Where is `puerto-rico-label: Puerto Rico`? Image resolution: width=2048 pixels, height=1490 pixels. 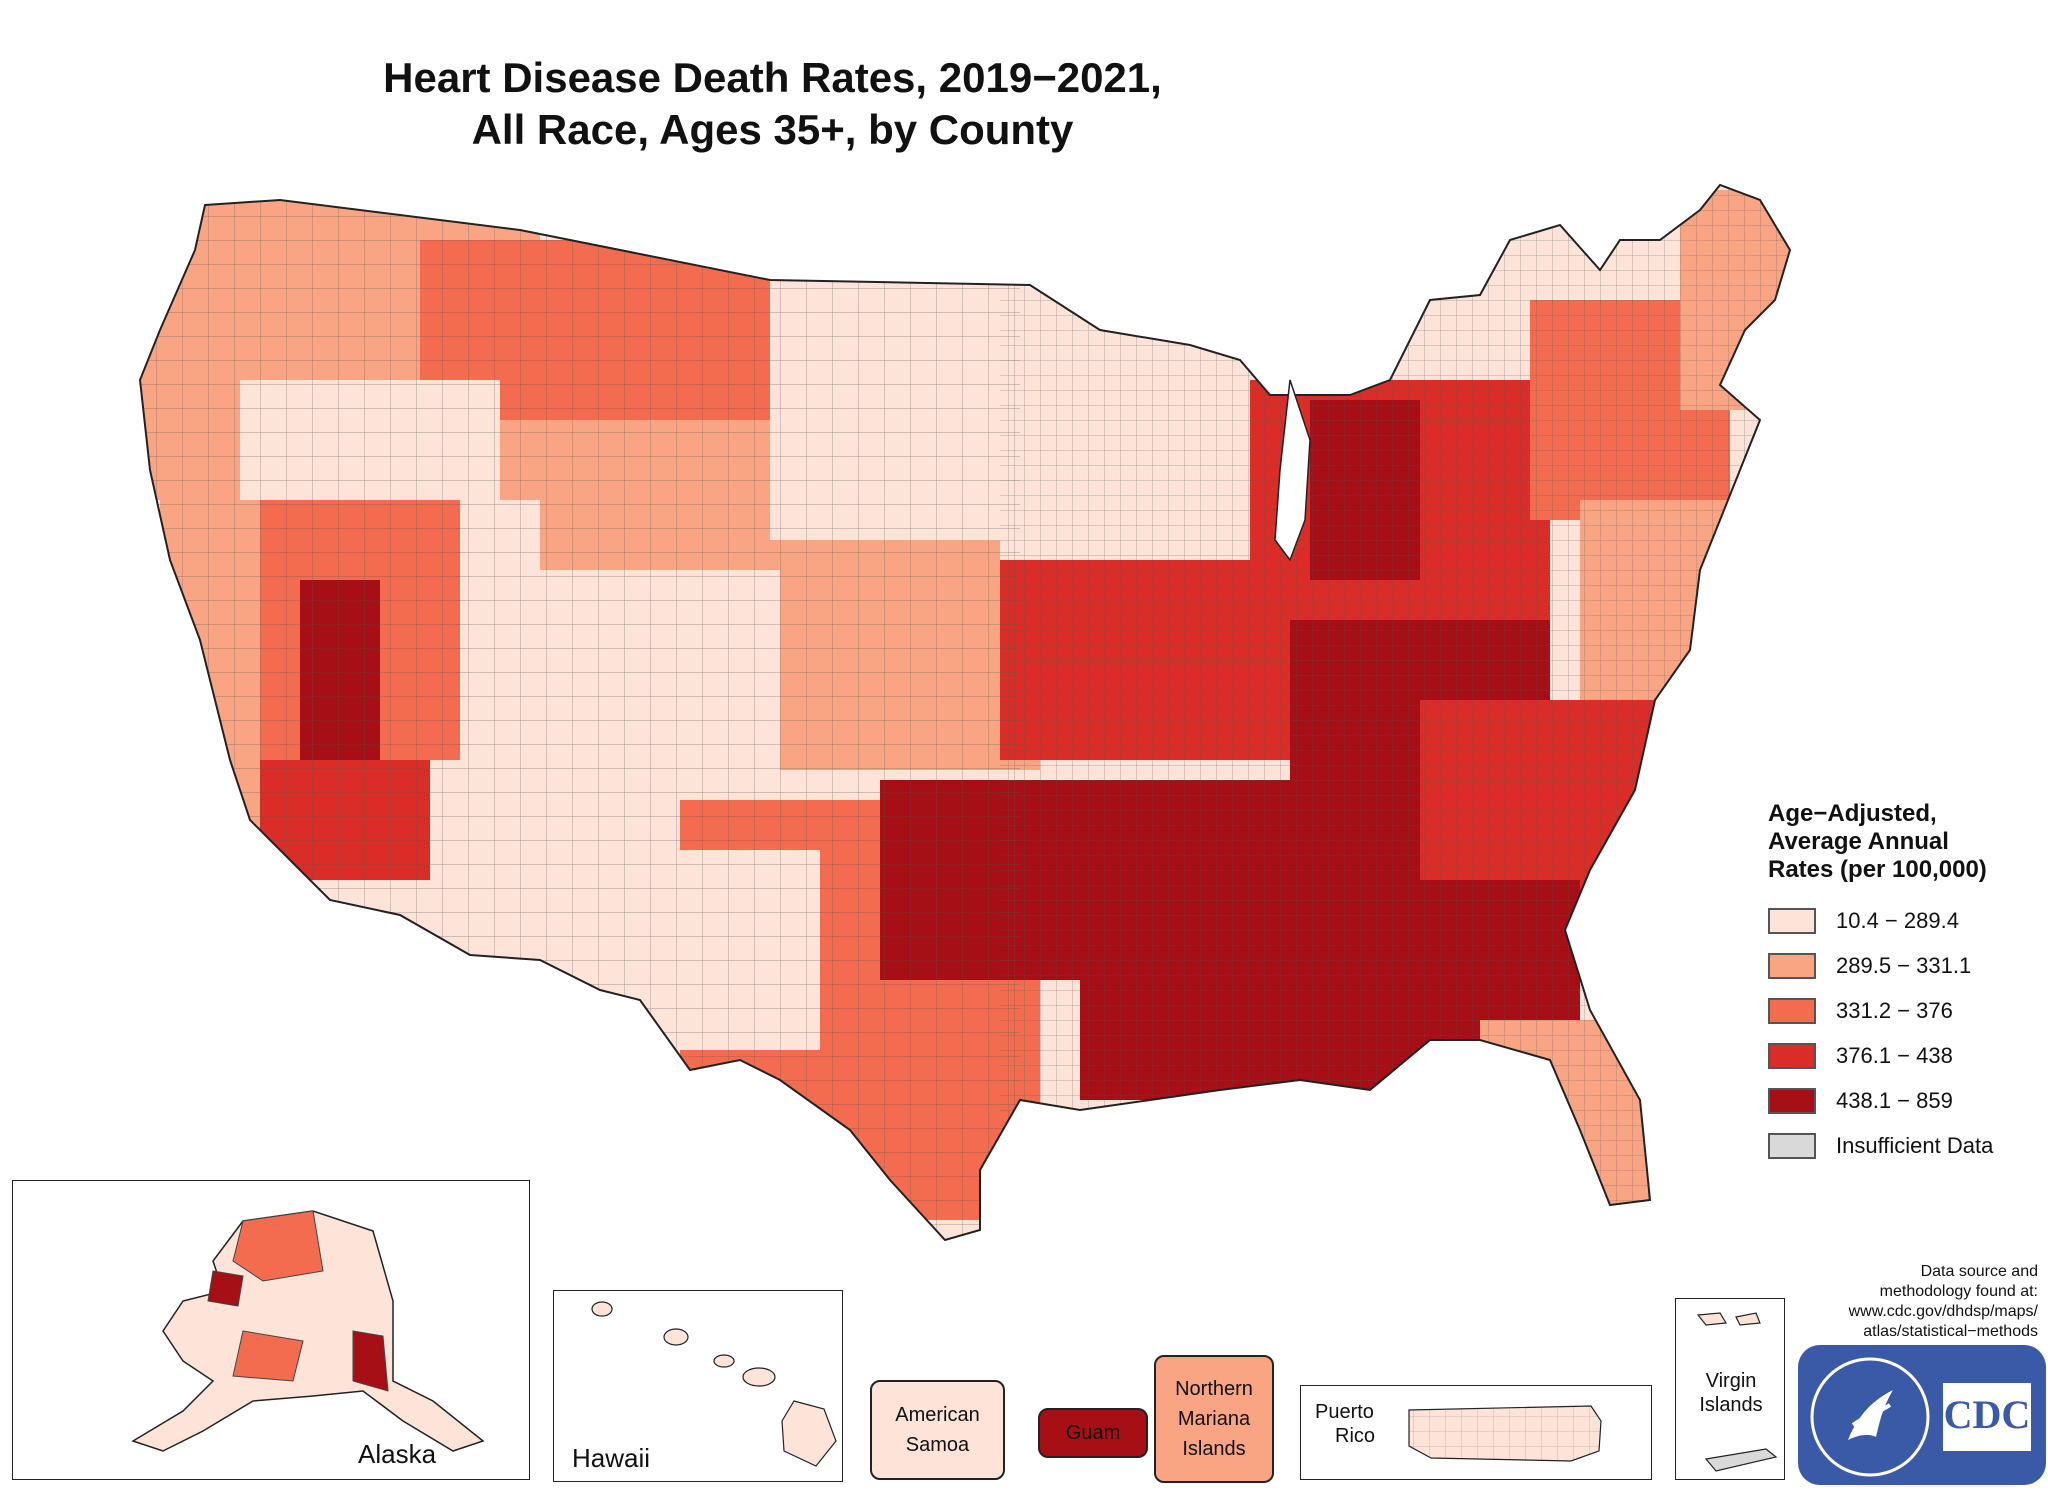
puerto-rico-label: Puerto Rico is located at coordinates (1345, 1424).